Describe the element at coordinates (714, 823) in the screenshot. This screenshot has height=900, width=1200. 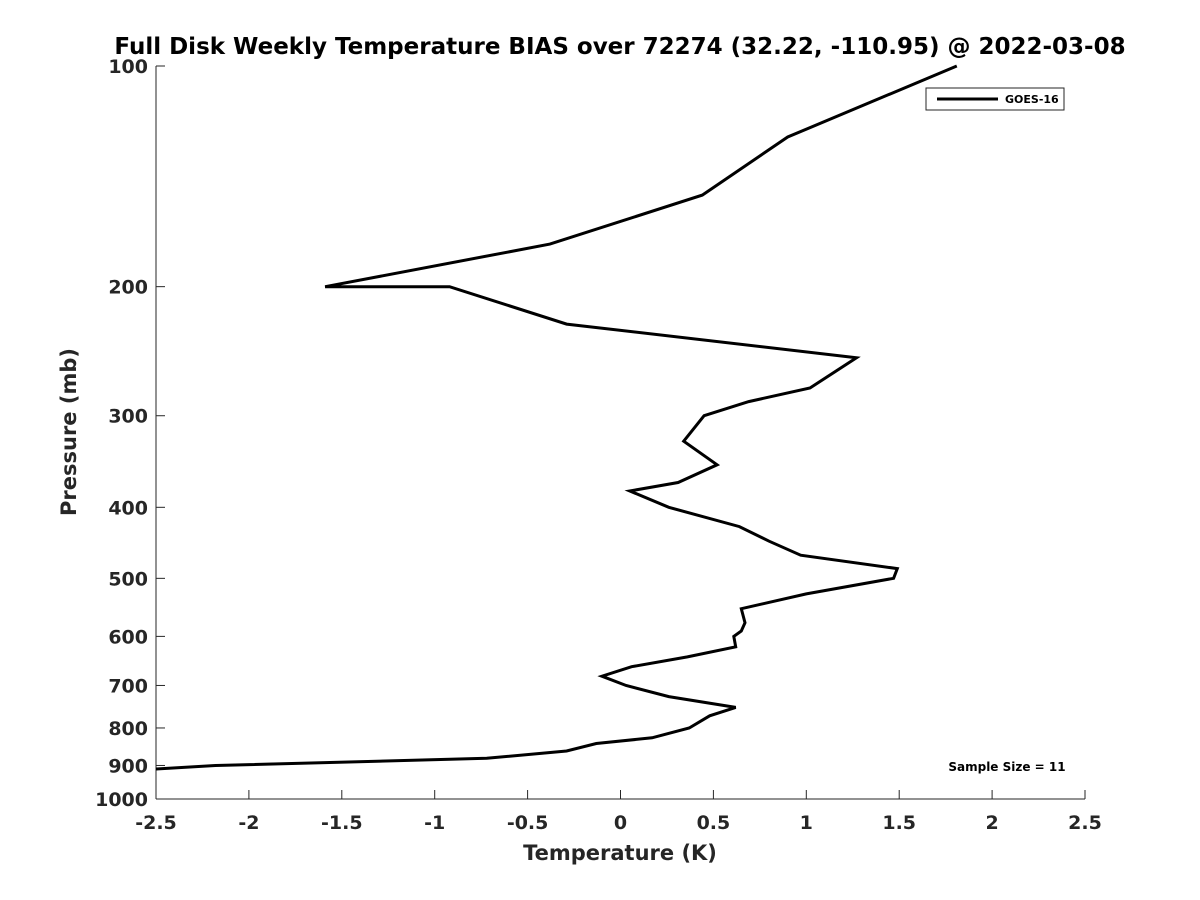
I see `x-tick-label-6: 0.5` at that location.